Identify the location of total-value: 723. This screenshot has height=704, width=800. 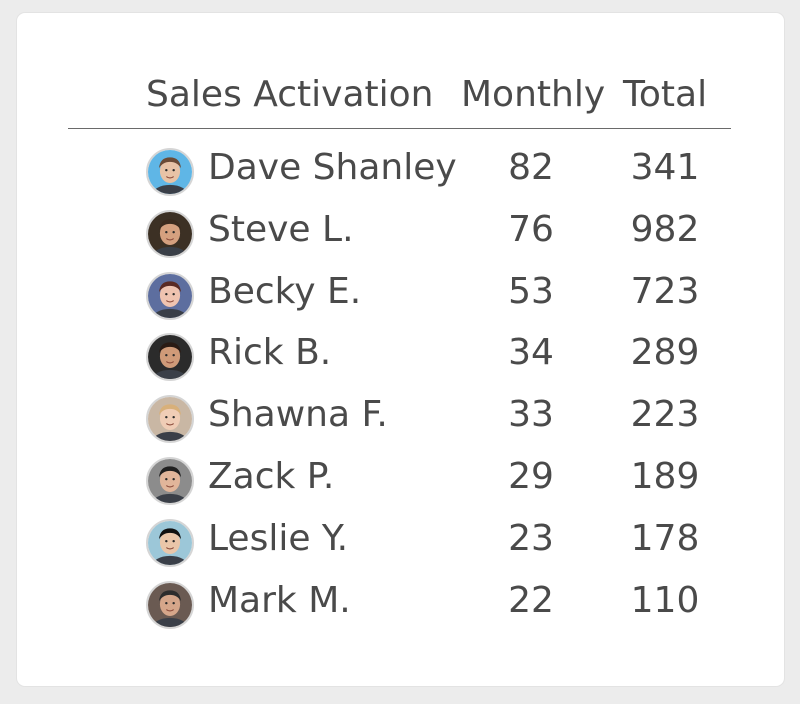
(665, 291).